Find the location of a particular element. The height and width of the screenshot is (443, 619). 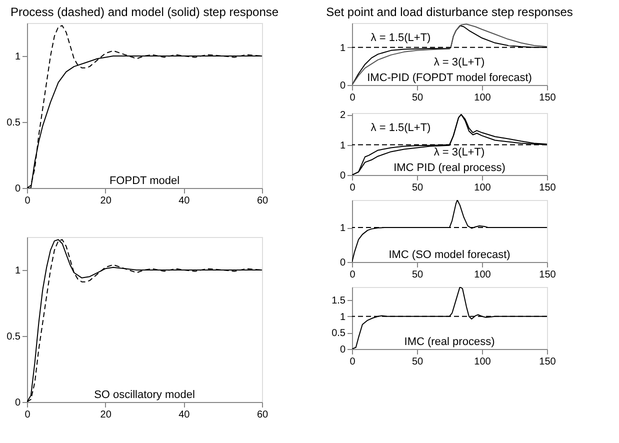

annotation: IMC (SO model forecast) is located at coordinates (449, 255).